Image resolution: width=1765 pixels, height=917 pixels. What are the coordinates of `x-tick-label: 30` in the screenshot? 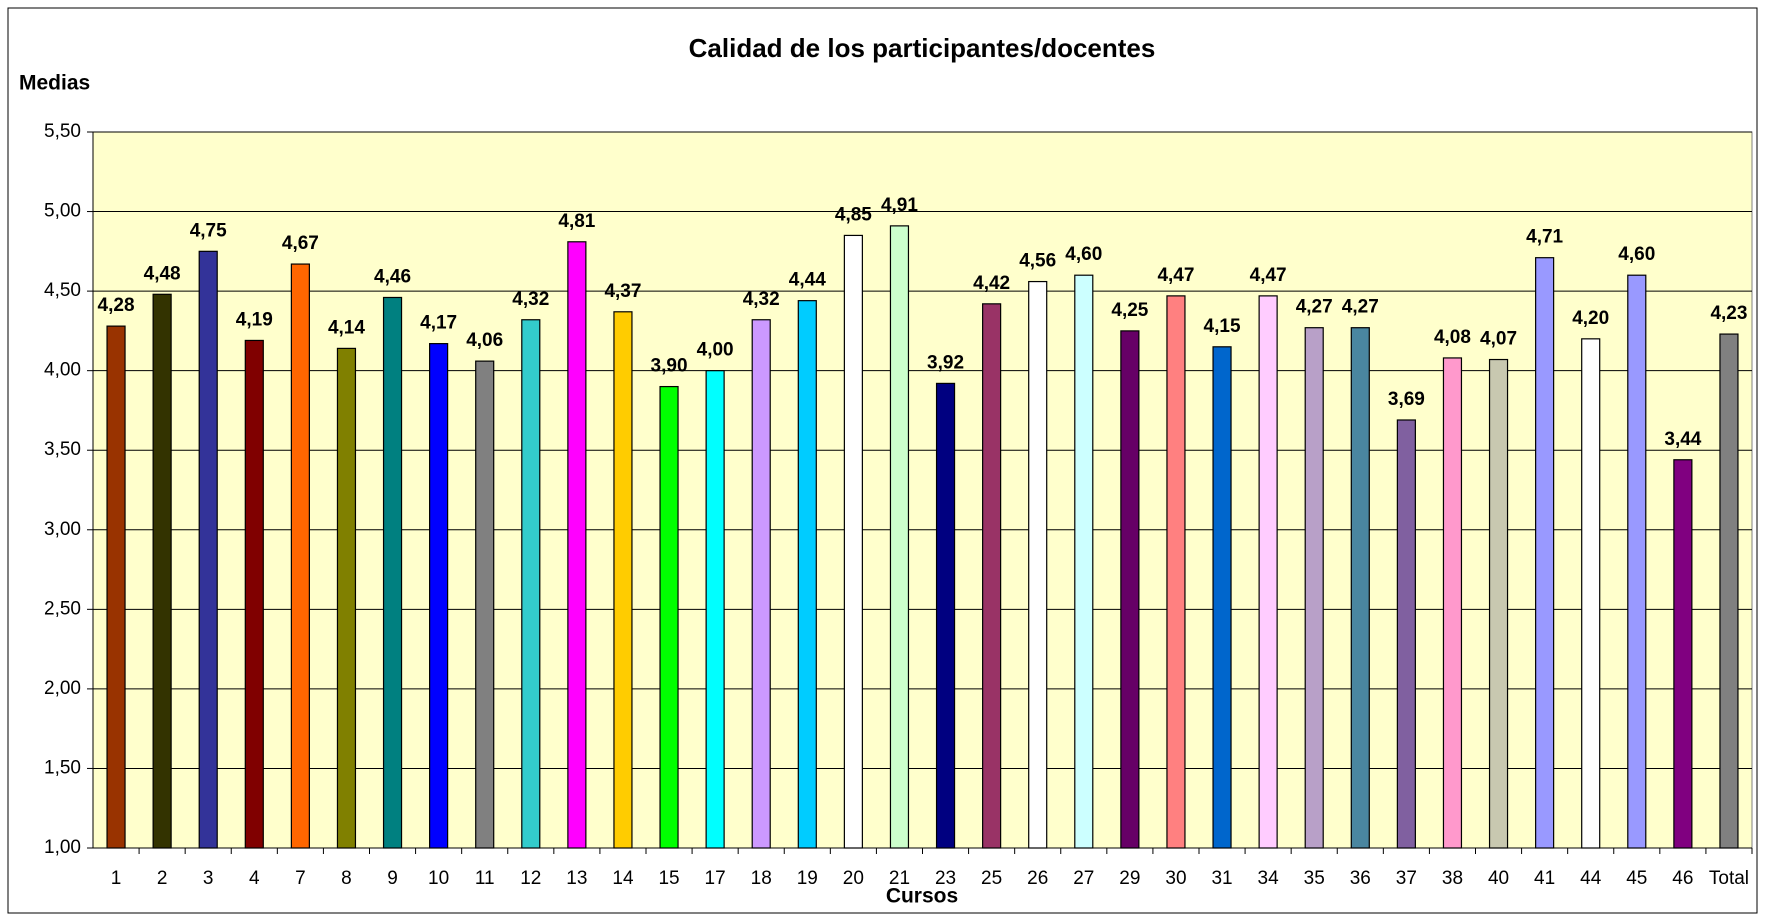 It's located at (1175, 878).